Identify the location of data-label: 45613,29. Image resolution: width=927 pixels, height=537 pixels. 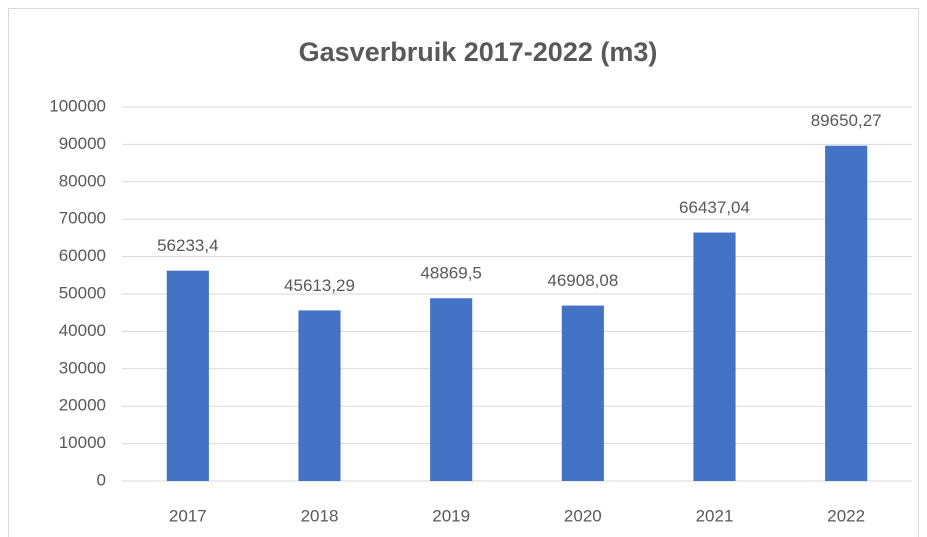
(319, 285).